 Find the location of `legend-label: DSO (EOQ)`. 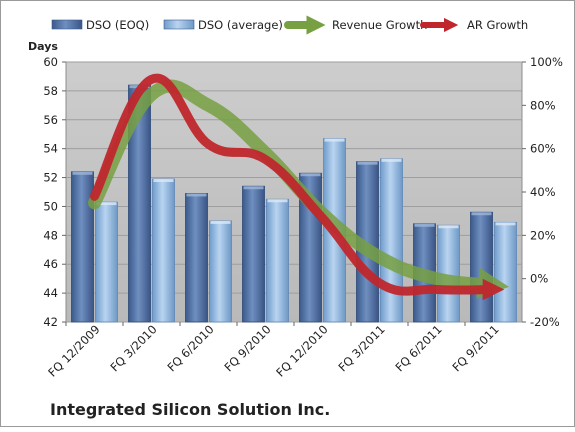

legend-label: DSO (EOQ) is located at coordinates (117, 25).